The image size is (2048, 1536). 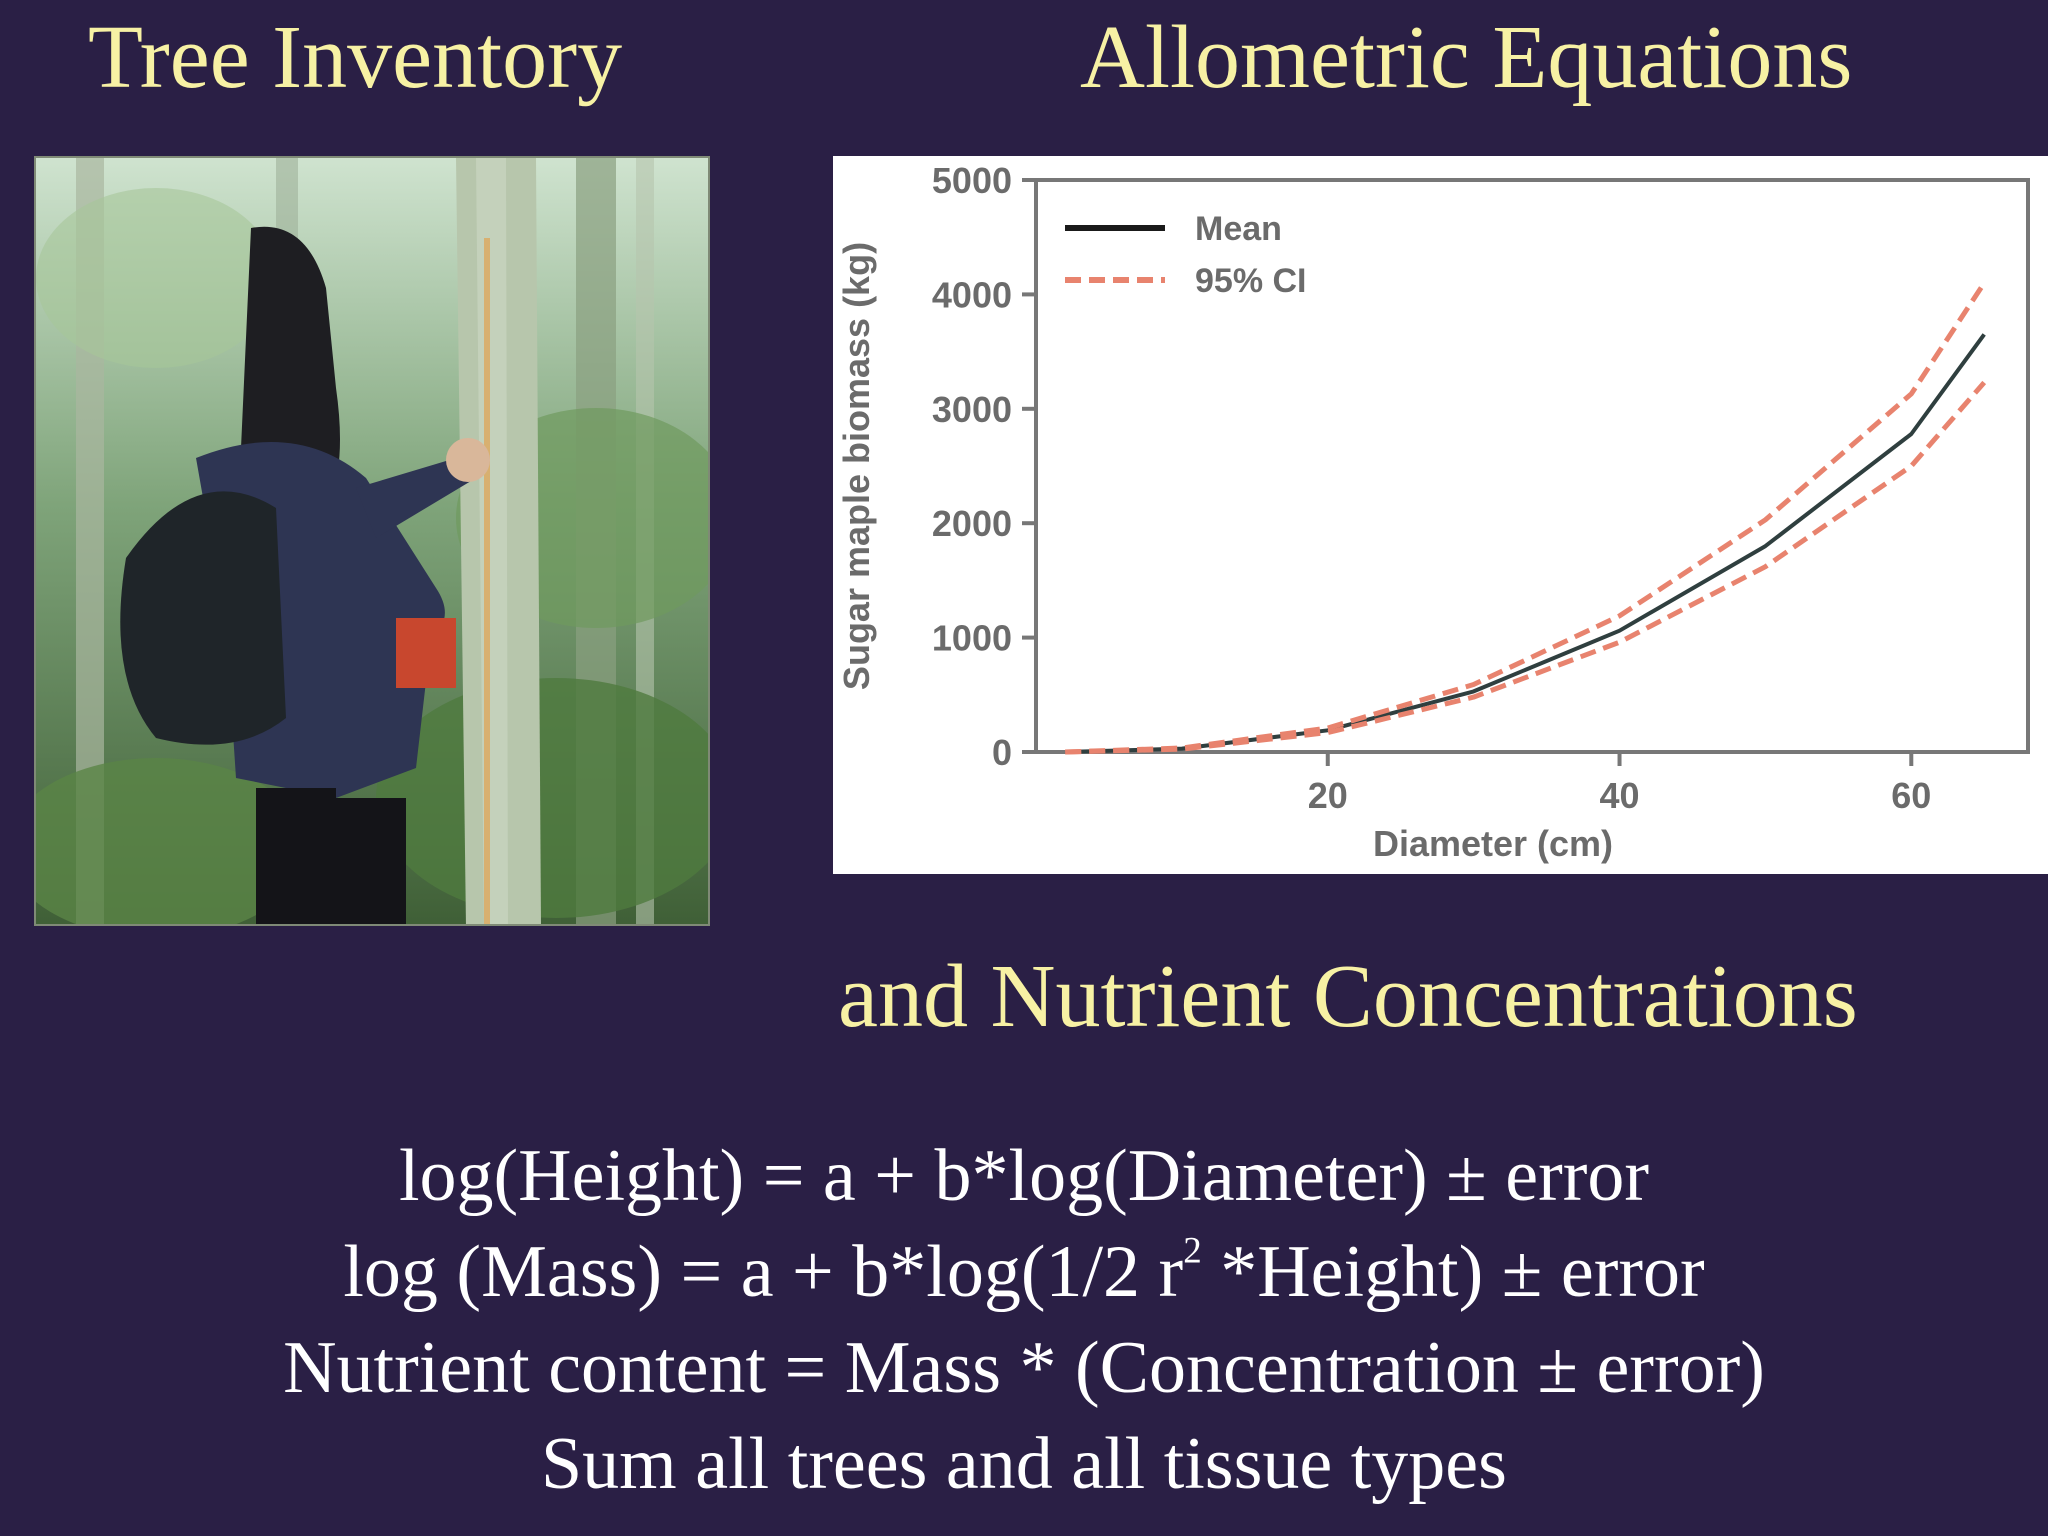 I want to click on allometric-equations-title: Allometric Equations, so click(x=1466, y=57).